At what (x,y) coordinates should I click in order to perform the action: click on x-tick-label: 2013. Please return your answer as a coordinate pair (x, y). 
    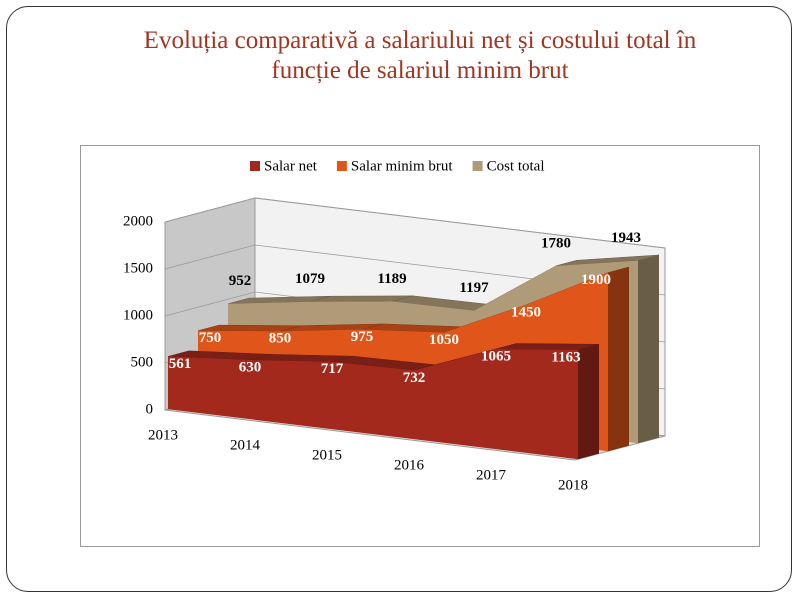
    Looking at the image, I should click on (163, 435).